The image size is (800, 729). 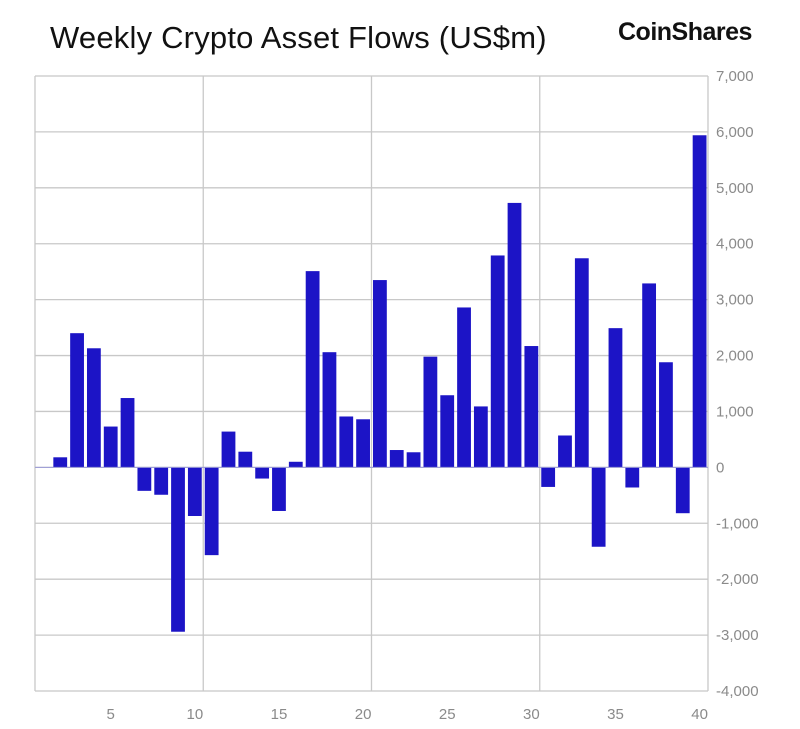 What do you see at coordinates (111, 714) in the screenshot?
I see `x-tick-label: 5` at bounding box center [111, 714].